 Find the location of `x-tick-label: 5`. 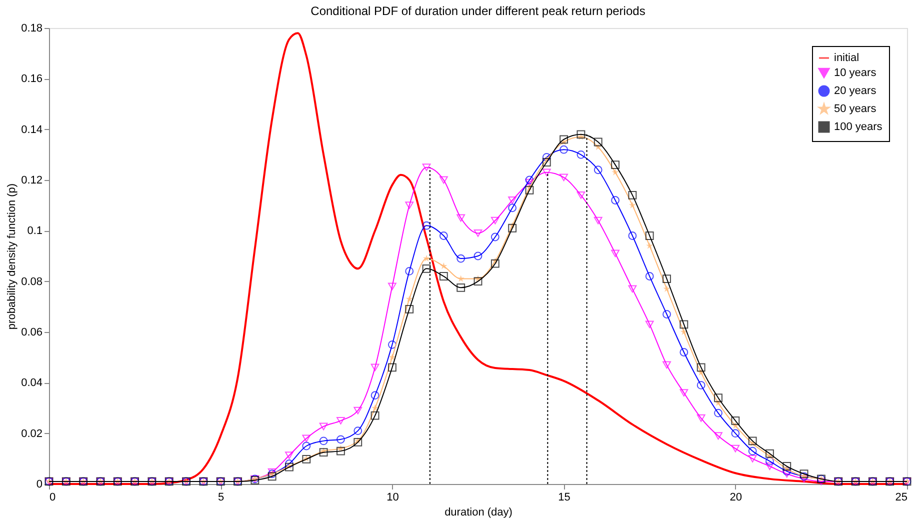

x-tick-label: 5 is located at coordinates (221, 498).